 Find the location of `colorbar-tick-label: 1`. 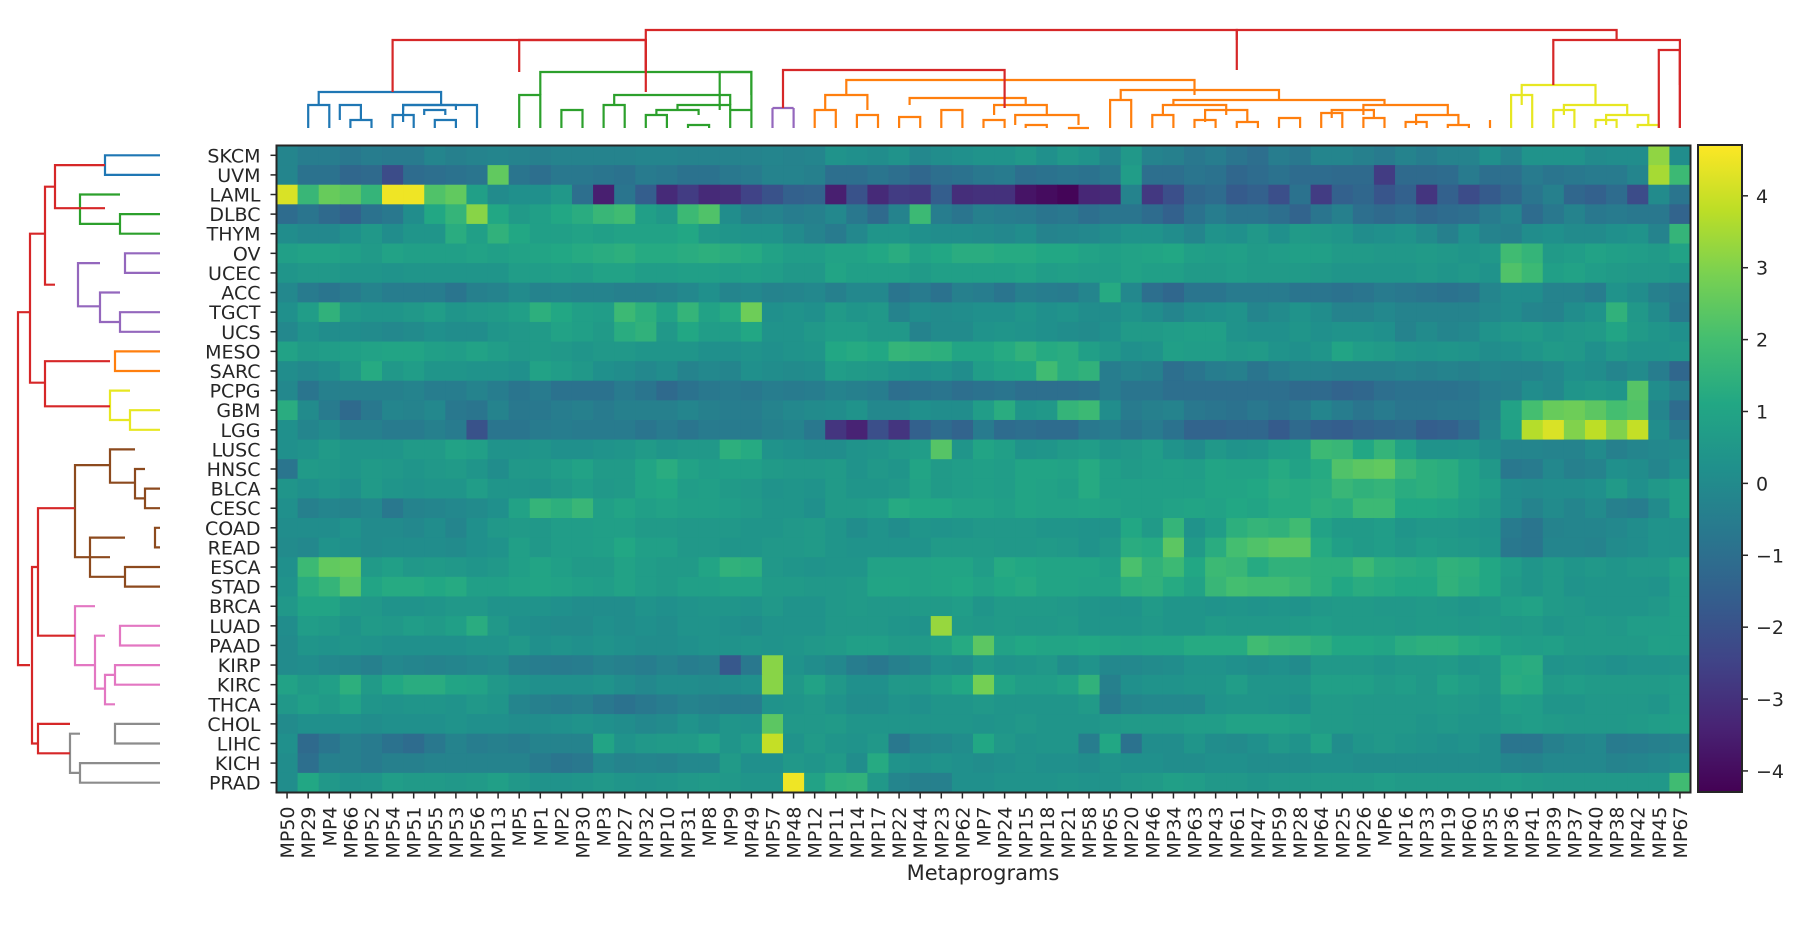

colorbar-tick-label: 1 is located at coordinates (1762, 412).